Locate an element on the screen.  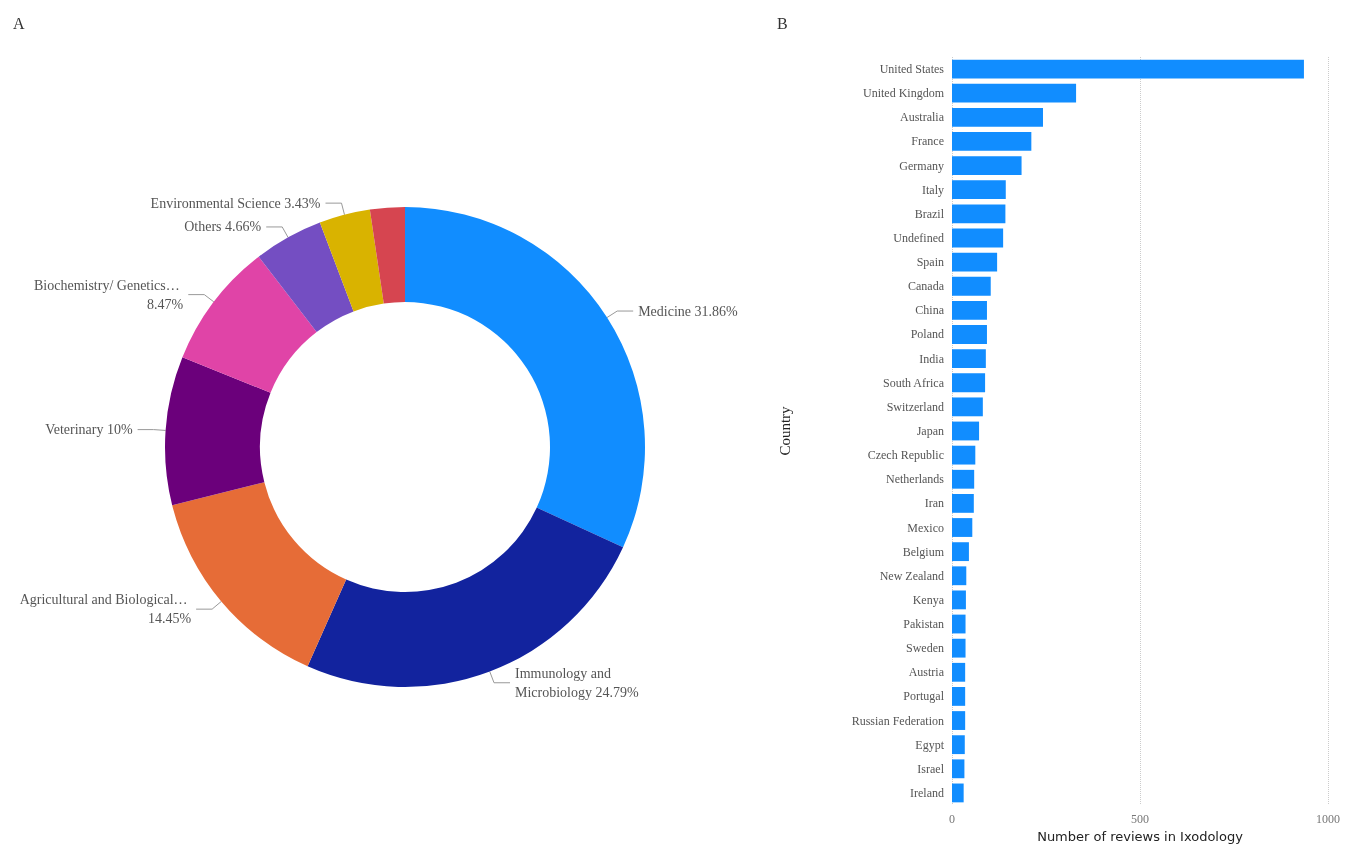
x-tick-label: 500 is located at coordinates (1140, 819).